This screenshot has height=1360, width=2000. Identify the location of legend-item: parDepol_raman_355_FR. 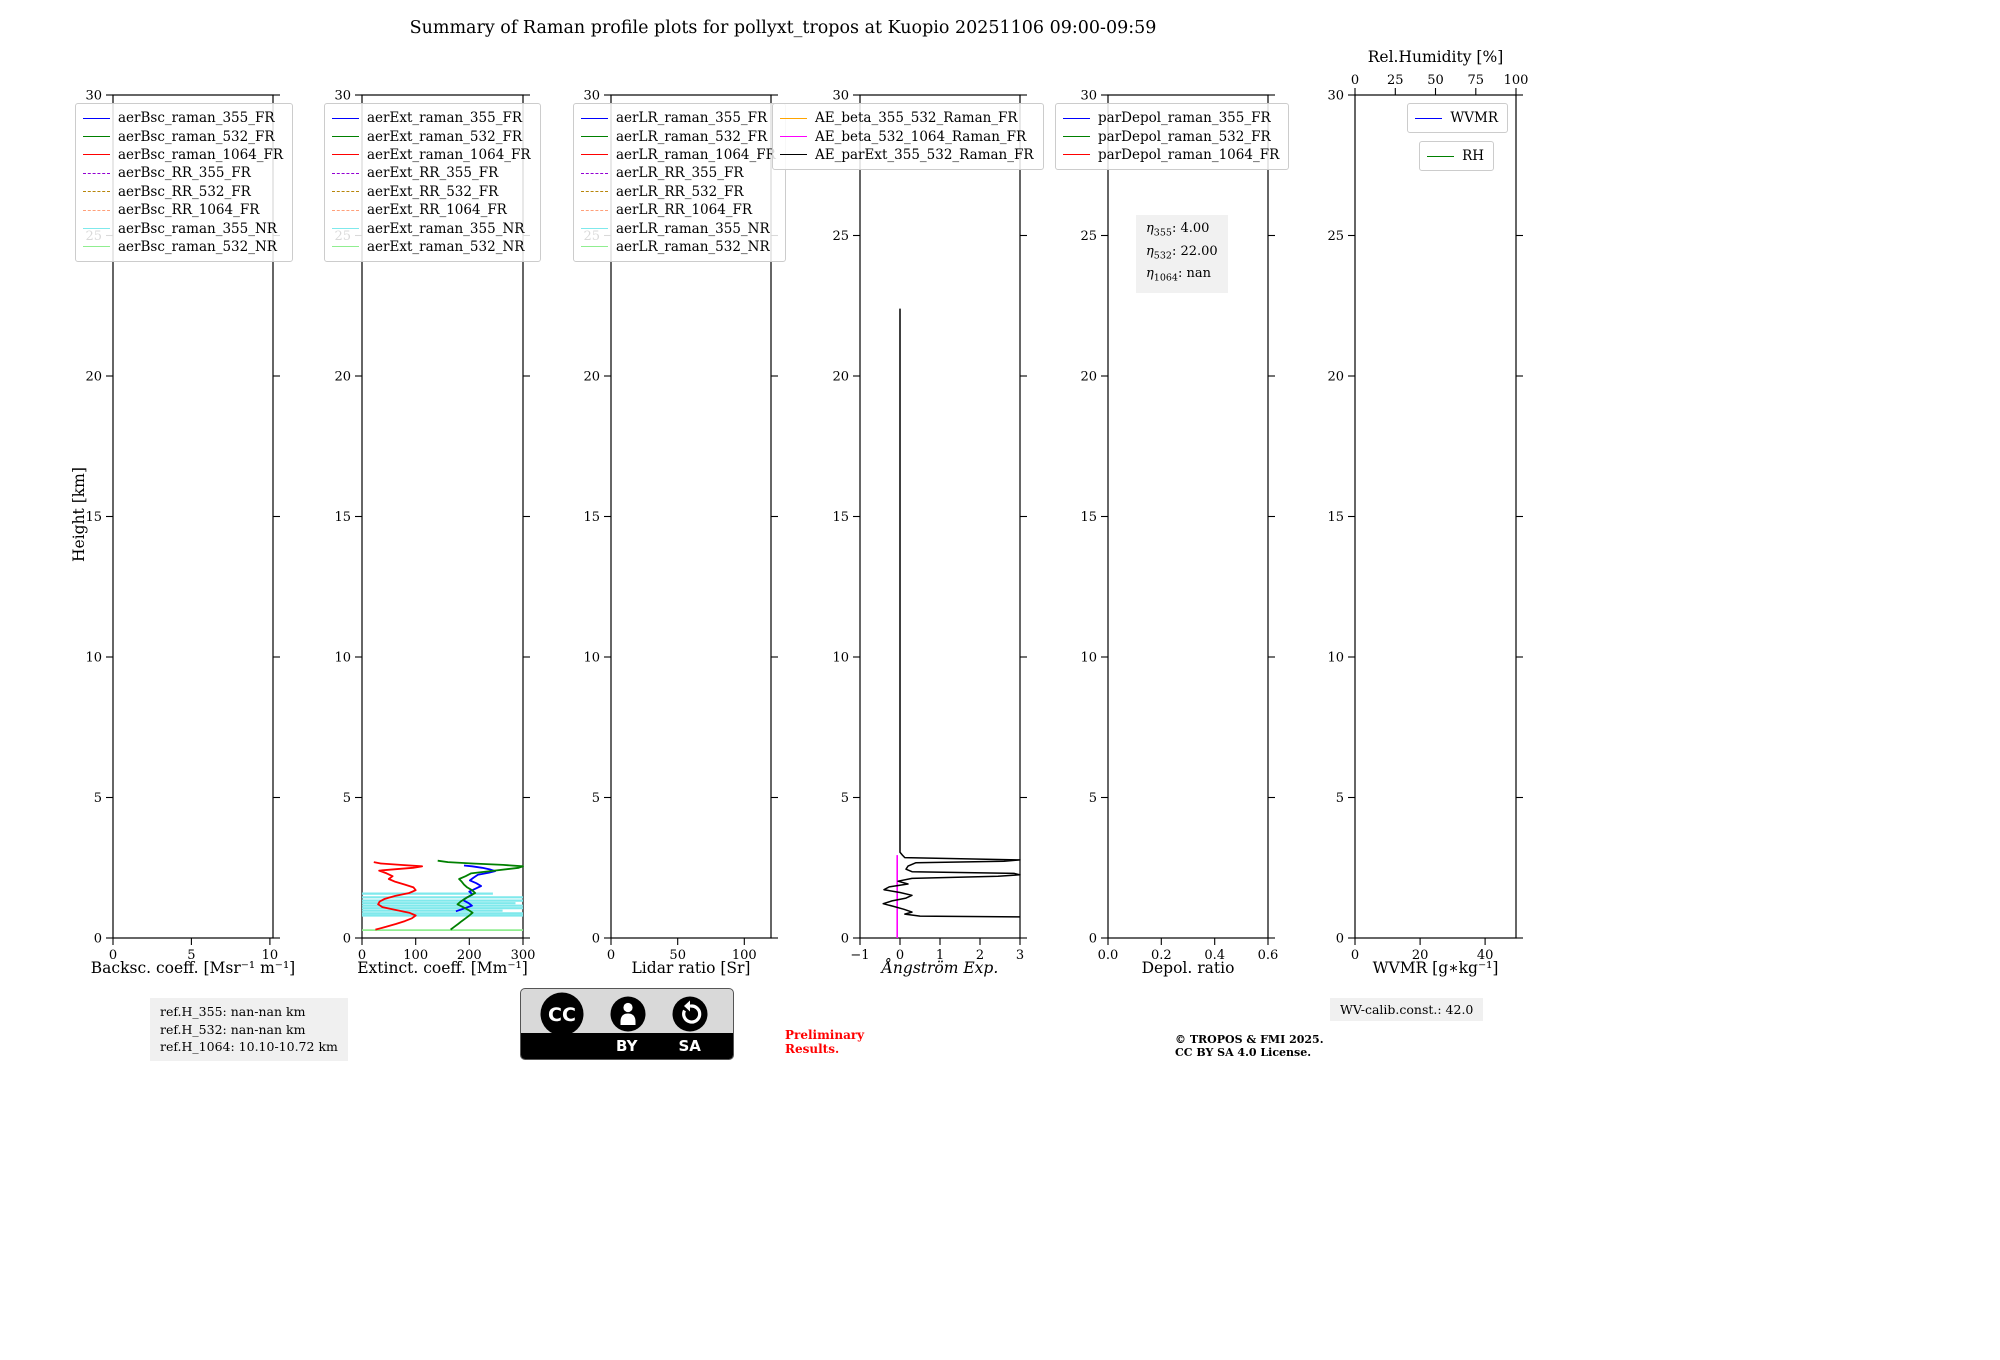
(1171, 118).